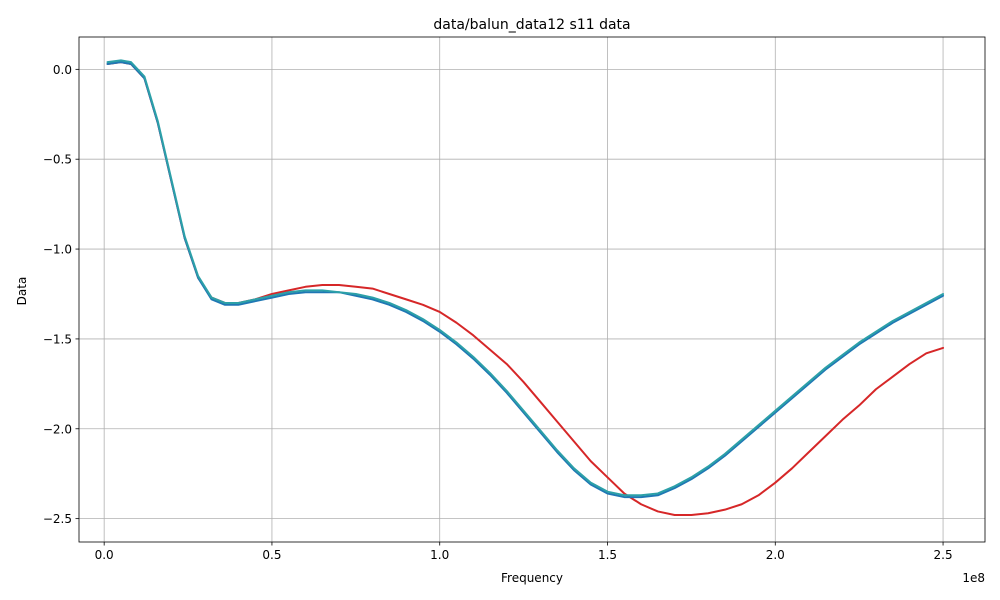 This screenshot has height=600, width=1000. What do you see at coordinates (943, 555) in the screenshot?
I see `x-tick-label: 2.5` at bounding box center [943, 555].